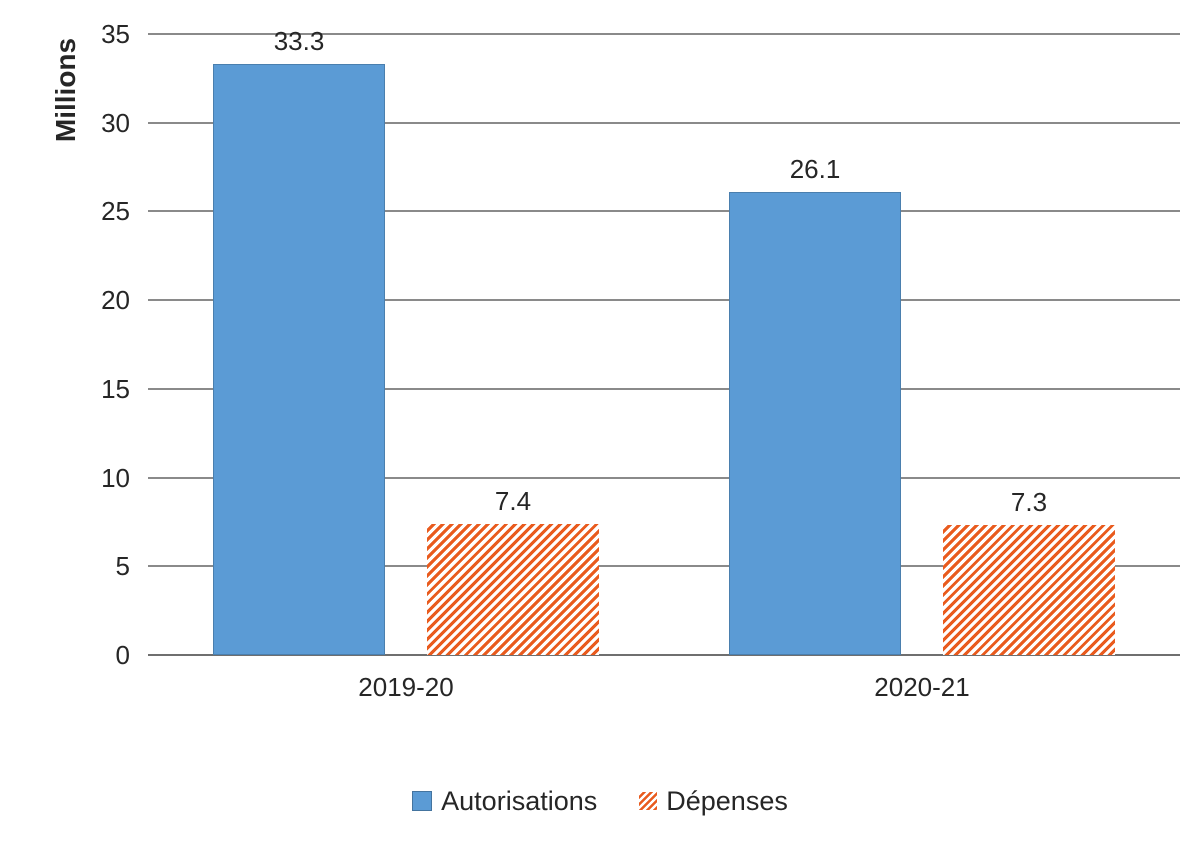  What do you see at coordinates (513, 500) in the screenshot?
I see `value-label-depenses-2019-20: 7.4` at bounding box center [513, 500].